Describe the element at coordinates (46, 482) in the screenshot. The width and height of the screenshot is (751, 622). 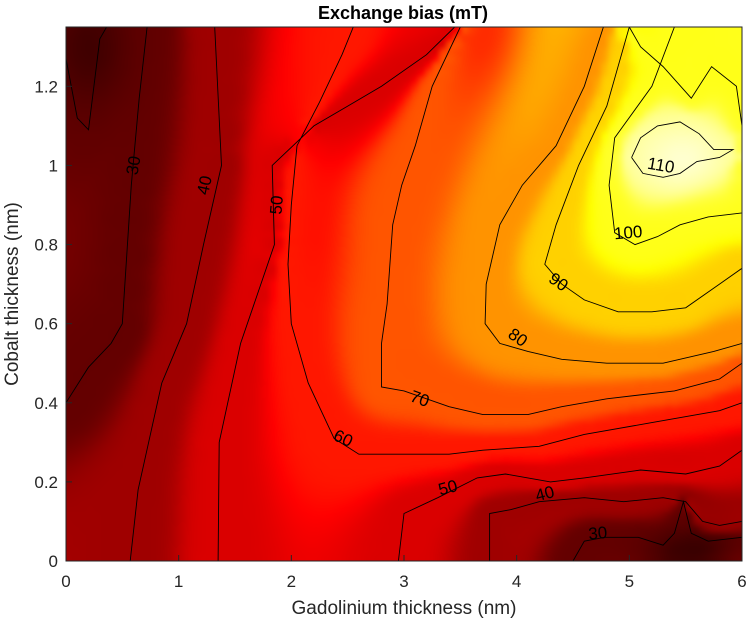
I see `y-tick-label: 0.2` at that location.